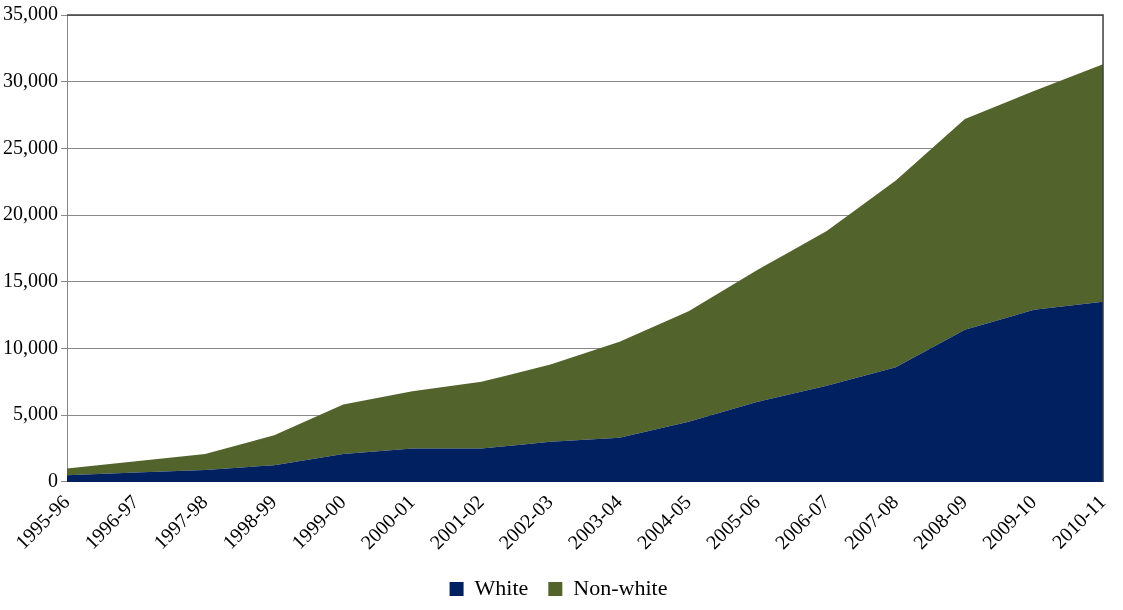  I want to click on legend-label: White, so click(501, 587).